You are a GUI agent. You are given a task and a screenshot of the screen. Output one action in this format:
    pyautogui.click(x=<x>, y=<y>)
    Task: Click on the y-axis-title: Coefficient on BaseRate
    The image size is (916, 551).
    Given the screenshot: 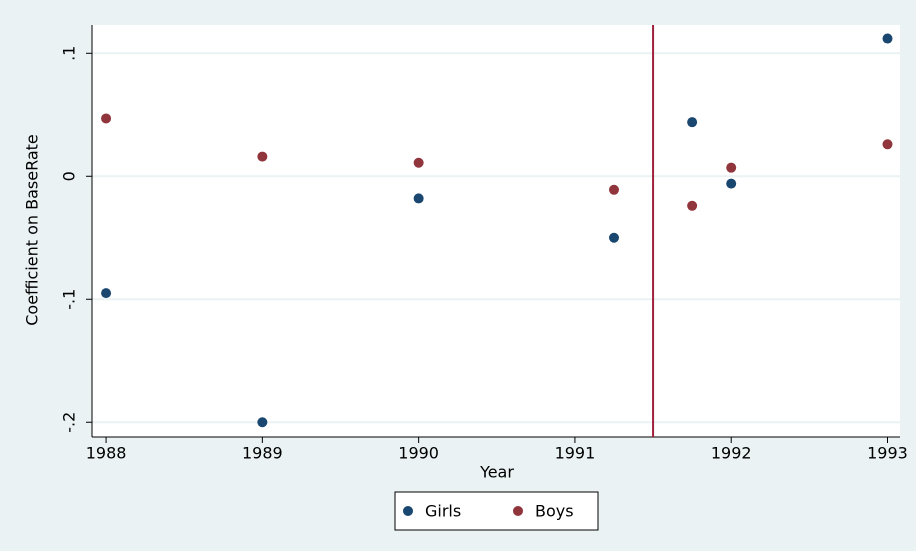 What is the action you would take?
    pyautogui.click(x=32, y=230)
    